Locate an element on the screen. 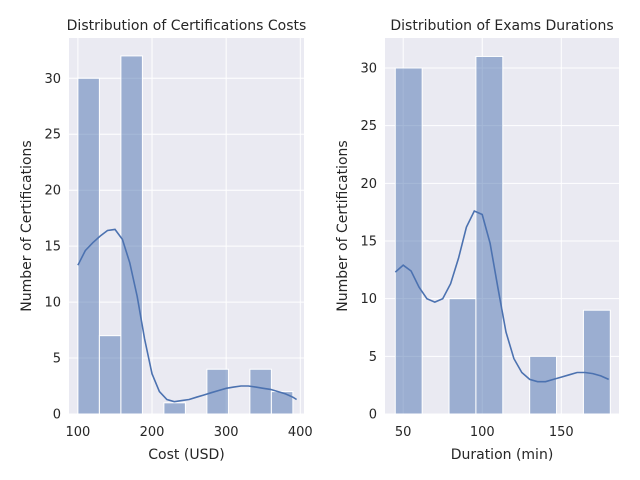 This screenshot has width=640, height=480. x-axis-label: Duration (min) is located at coordinates (502, 455).